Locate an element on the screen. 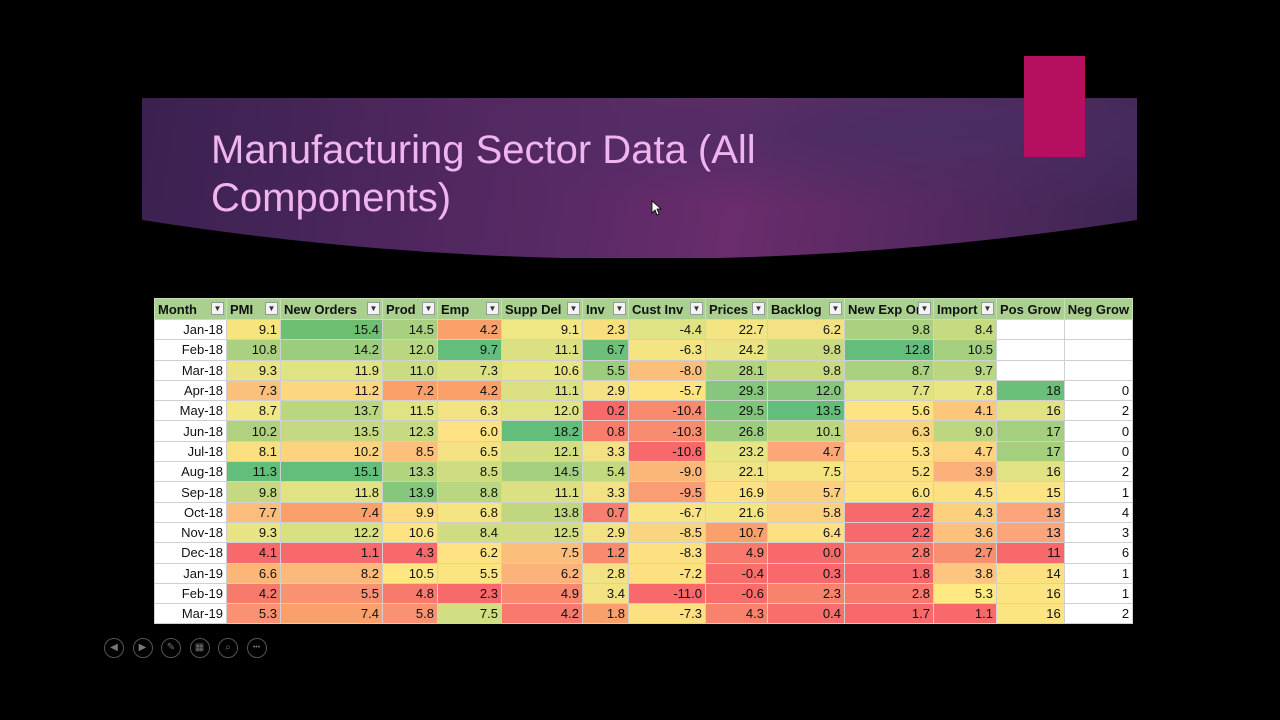 Image resolution: width=1280 pixels, height=720 pixels. month-cell: May-18 is located at coordinates (190, 411).